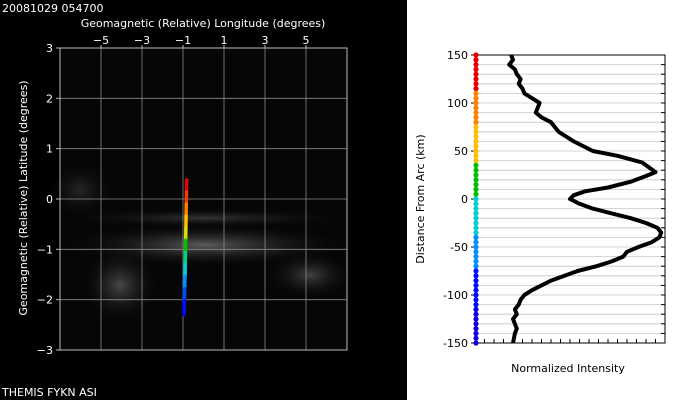 The image size is (700, 400). I want to click on left-x-tick-label: 5, so click(306, 40).